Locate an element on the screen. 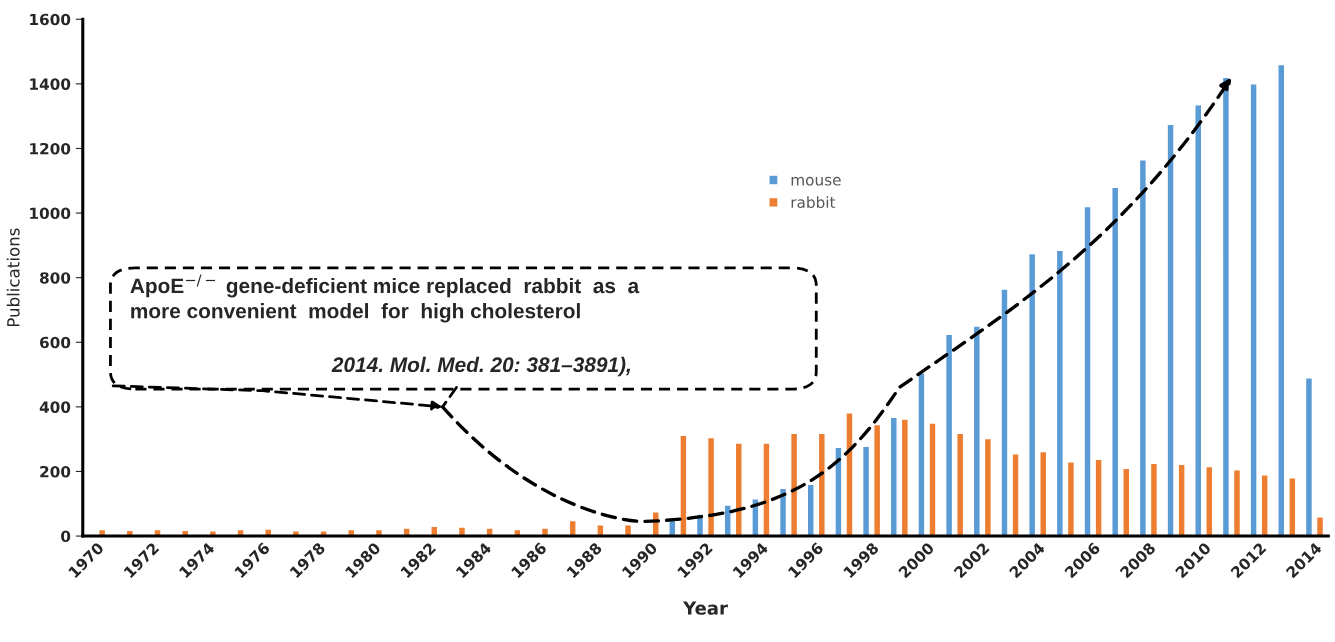 The height and width of the screenshot is (642, 1335). annotation: ApoE$^{−/−}$ gene-deficient mice replaced rabbit as a more convenient model for high cholesterol is located at coordinates (385, 298).